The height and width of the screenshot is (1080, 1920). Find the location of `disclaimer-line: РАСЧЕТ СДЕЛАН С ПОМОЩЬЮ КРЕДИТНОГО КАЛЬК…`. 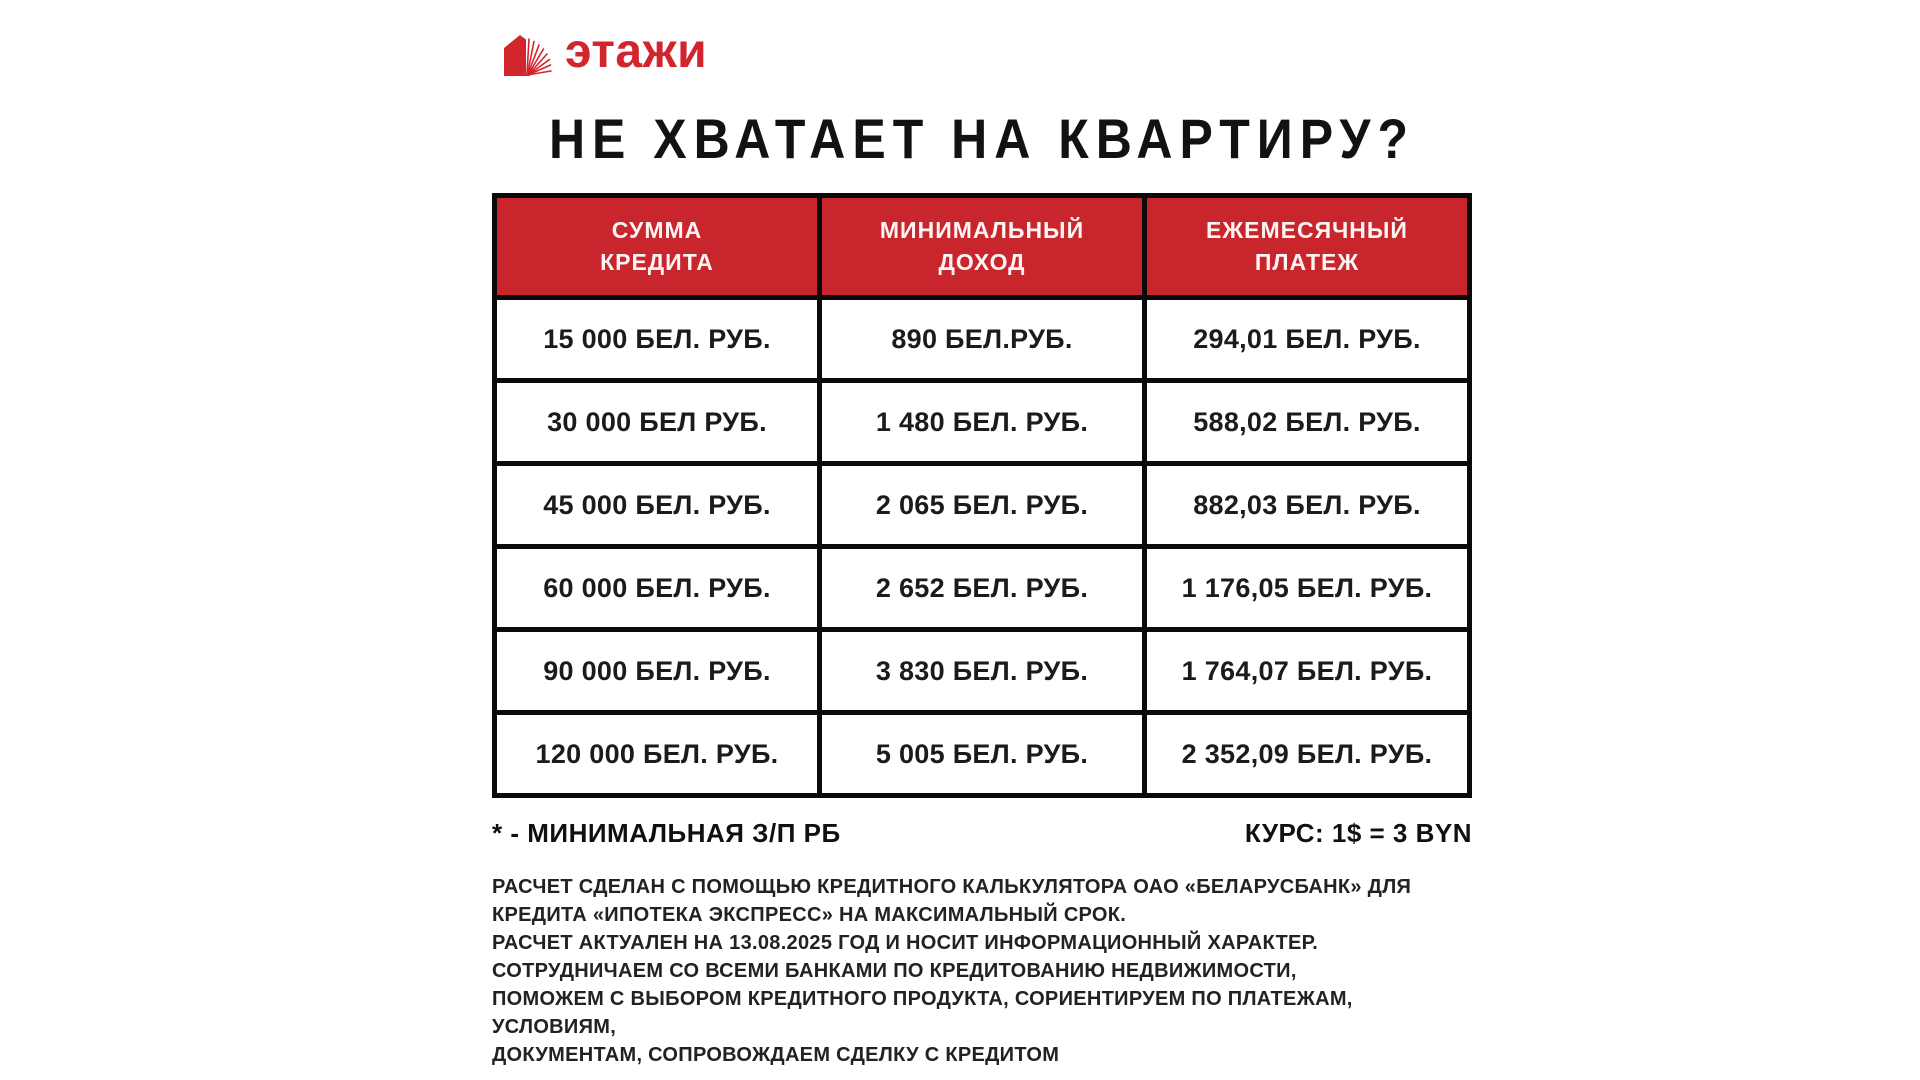

disclaimer-line: РАСЧЕТ СДЕЛАН С ПОМОЩЬЮ КРЕДИТНОГО КАЛЬК… is located at coordinates (952, 887).